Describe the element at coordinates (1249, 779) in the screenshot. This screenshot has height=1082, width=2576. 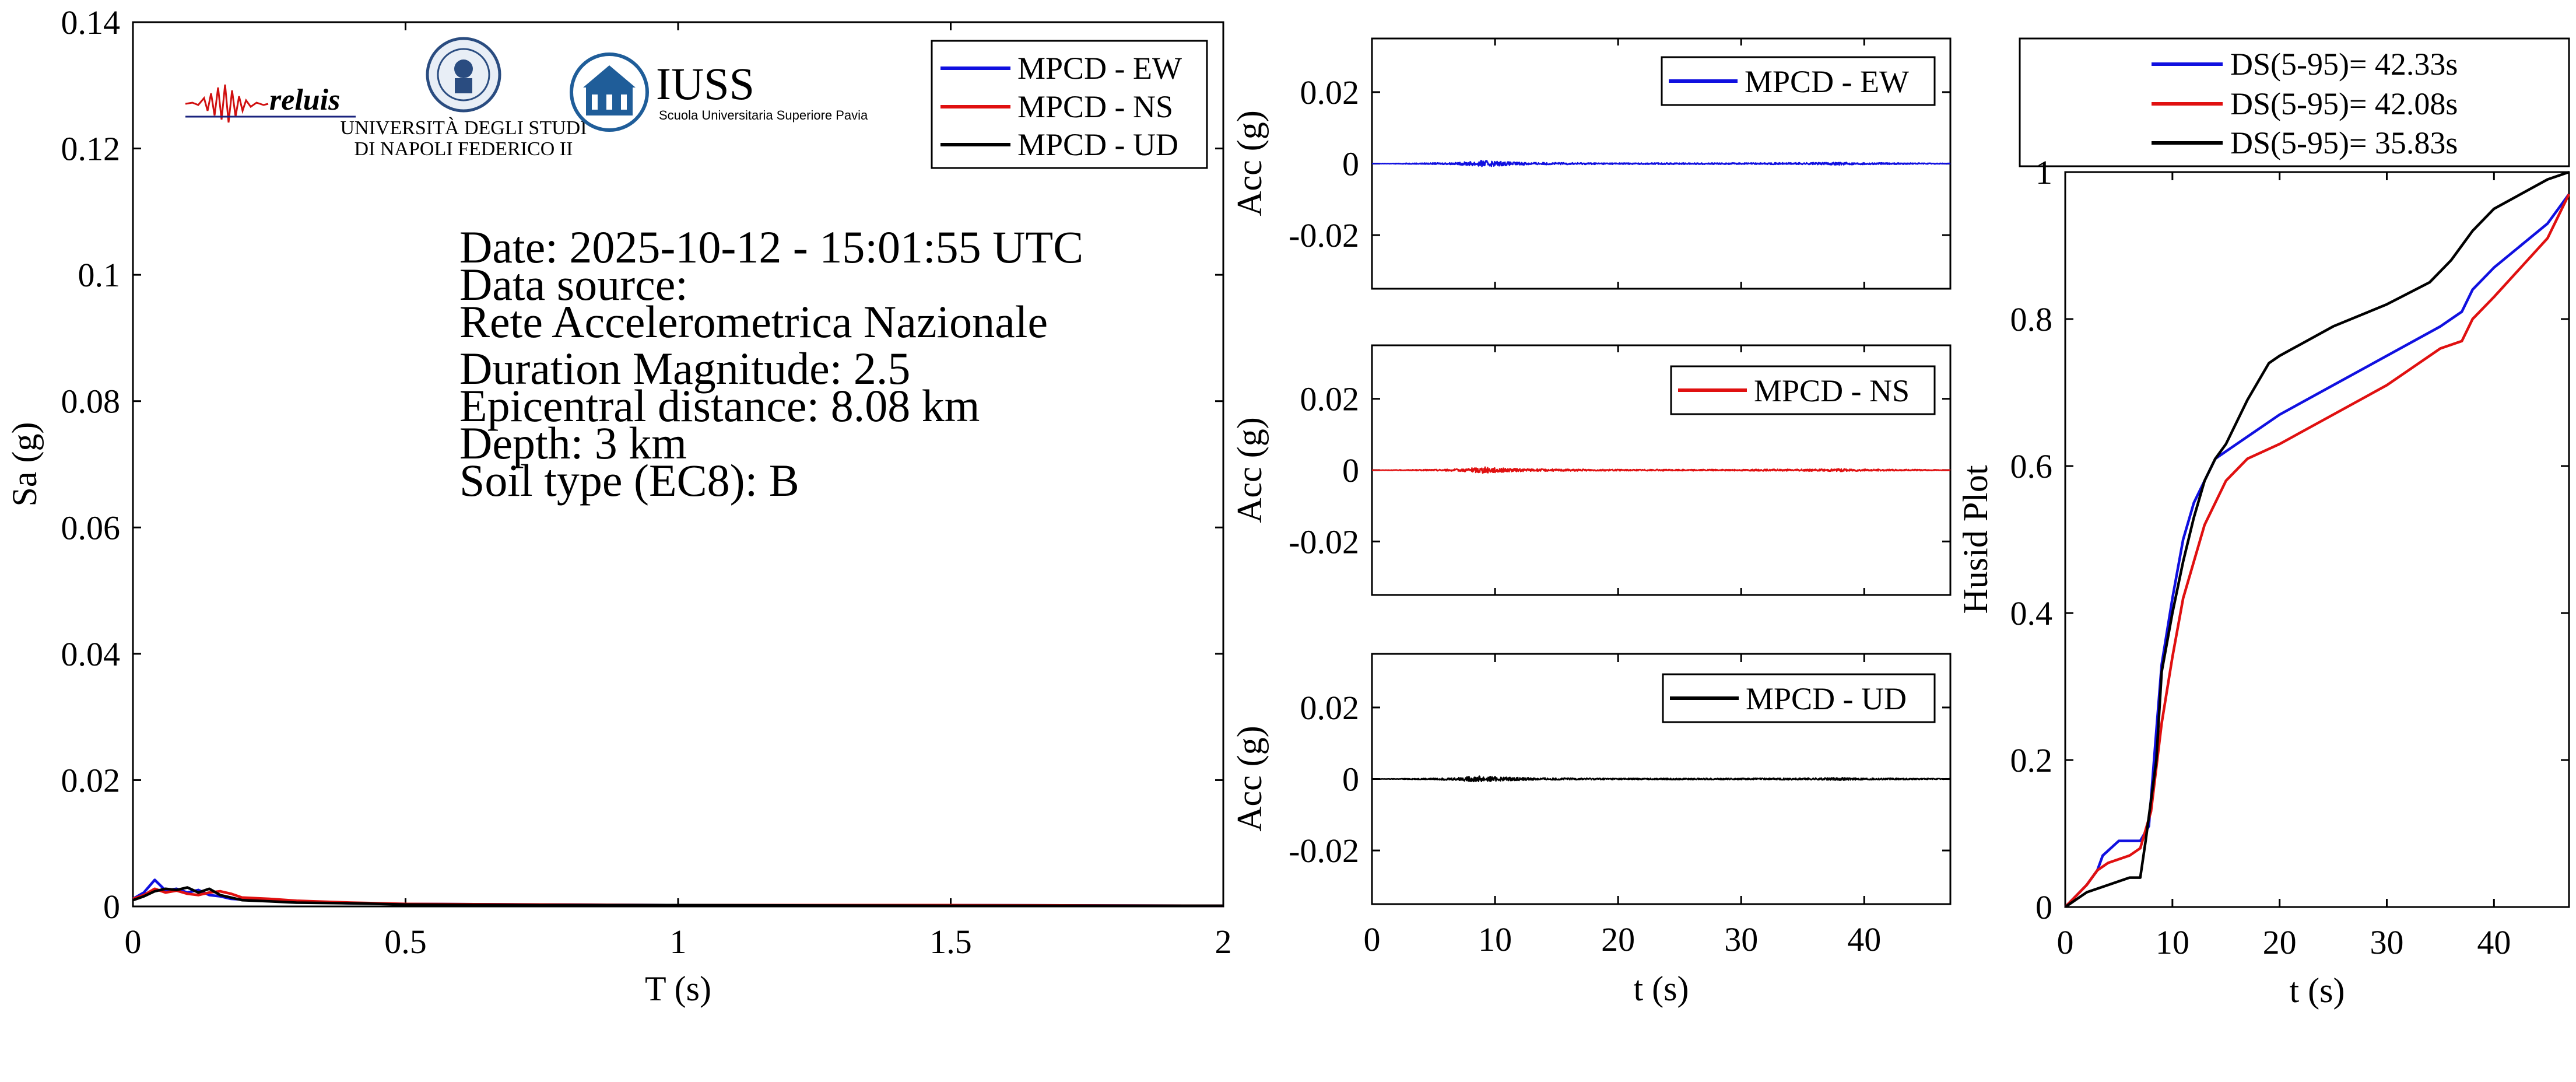
I see `acc-ud-y-label: Acc (g)` at that location.